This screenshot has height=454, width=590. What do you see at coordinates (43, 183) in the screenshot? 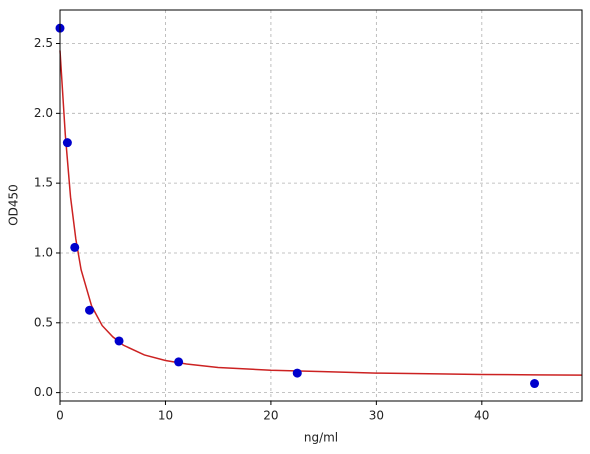
I see `y-tick-label: 1.5` at bounding box center [43, 183].